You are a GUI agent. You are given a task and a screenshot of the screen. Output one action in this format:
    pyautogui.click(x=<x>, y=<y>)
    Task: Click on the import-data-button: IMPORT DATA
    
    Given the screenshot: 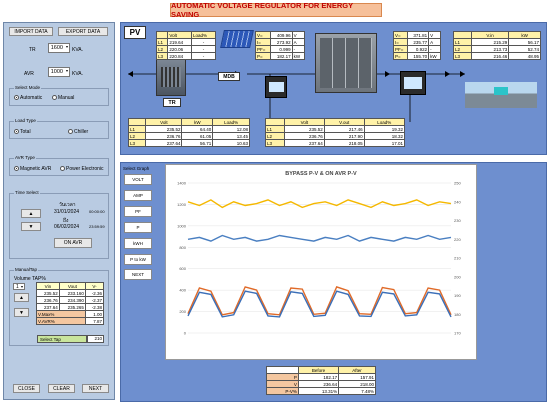 What is the action you would take?
    pyautogui.click(x=31, y=31)
    